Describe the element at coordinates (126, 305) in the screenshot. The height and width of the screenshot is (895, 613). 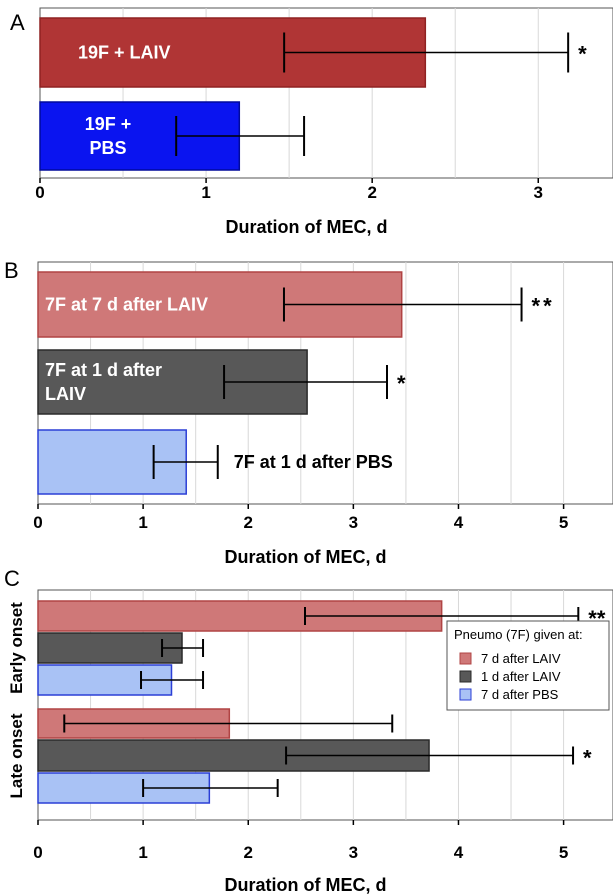
I see `bar-label: 7F at 7 d after LAIV` at that location.